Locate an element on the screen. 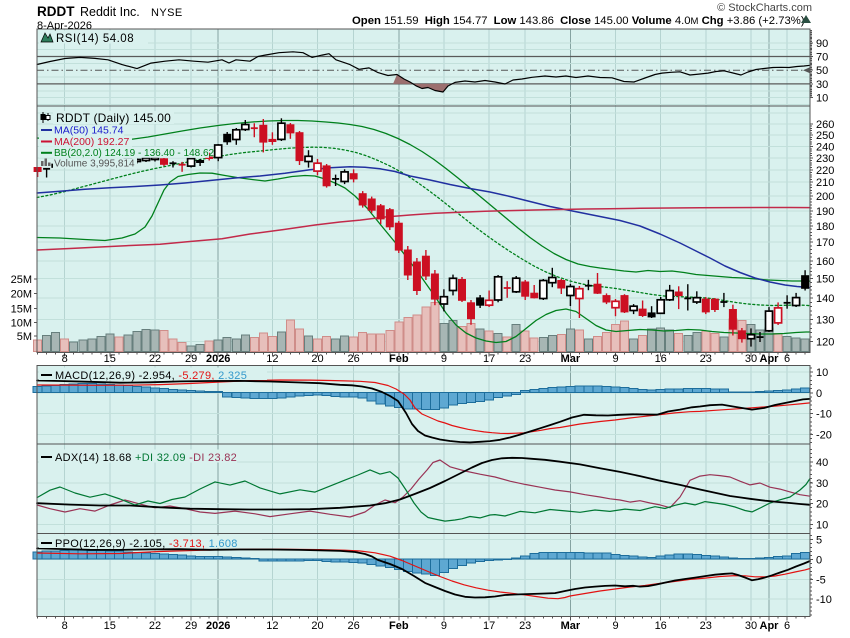  svg-text:MACD(12,26,9) -2.954, -5.279,: MACD(12,26,9) -2.954, -5.279, 2.325 is located at coordinates (151, 376).